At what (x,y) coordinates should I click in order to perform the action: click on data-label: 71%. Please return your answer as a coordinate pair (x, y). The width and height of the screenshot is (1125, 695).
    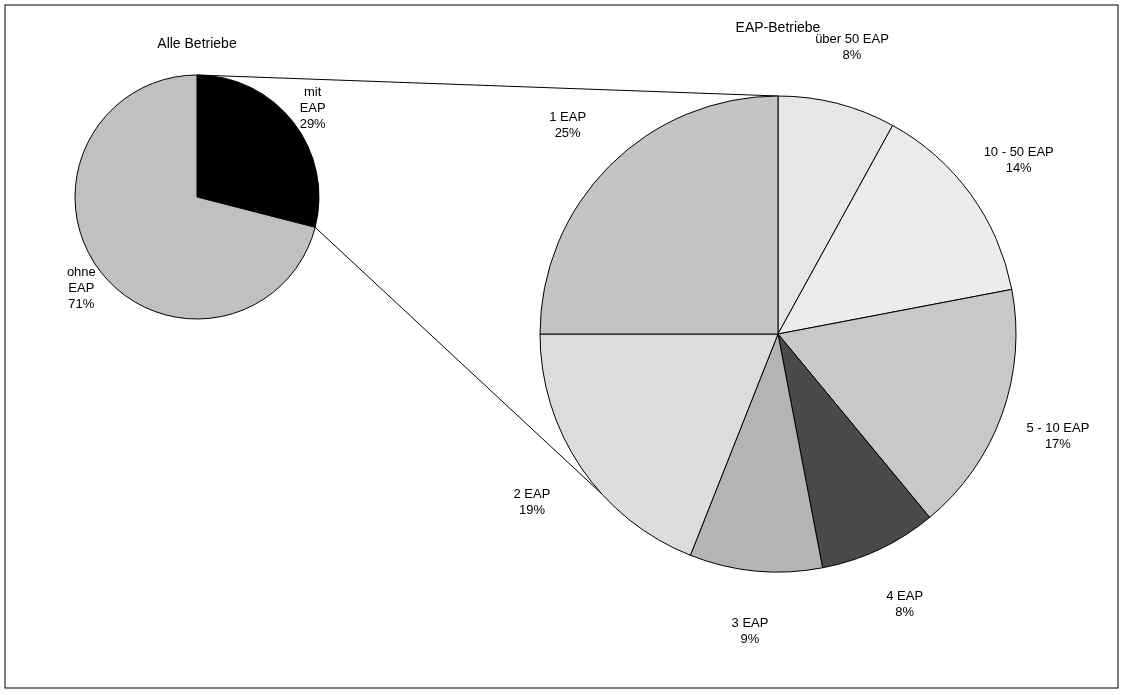
    Looking at the image, I should click on (81, 303).